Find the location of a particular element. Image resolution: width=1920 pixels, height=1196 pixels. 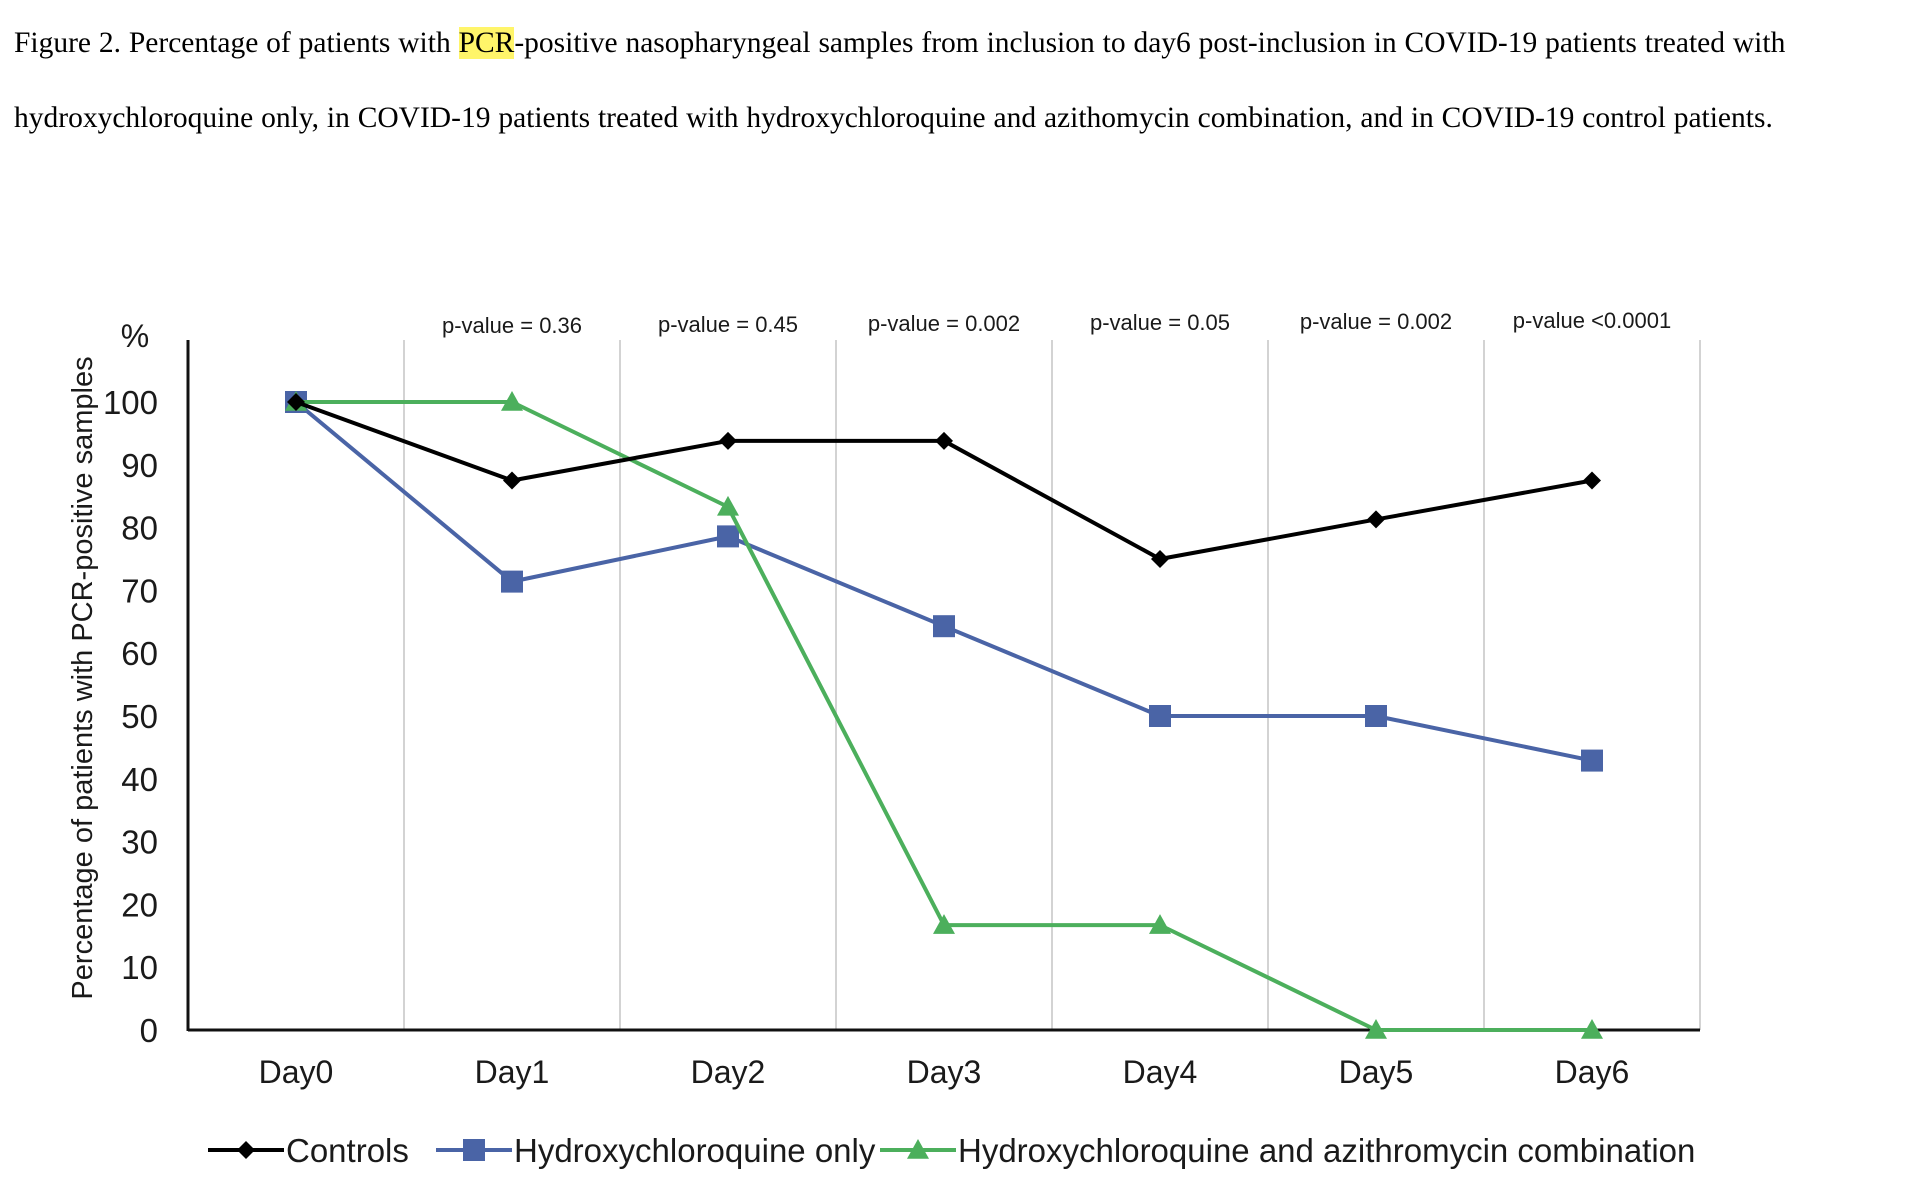

x-tick-label: Day4 is located at coordinates (1160, 1072).